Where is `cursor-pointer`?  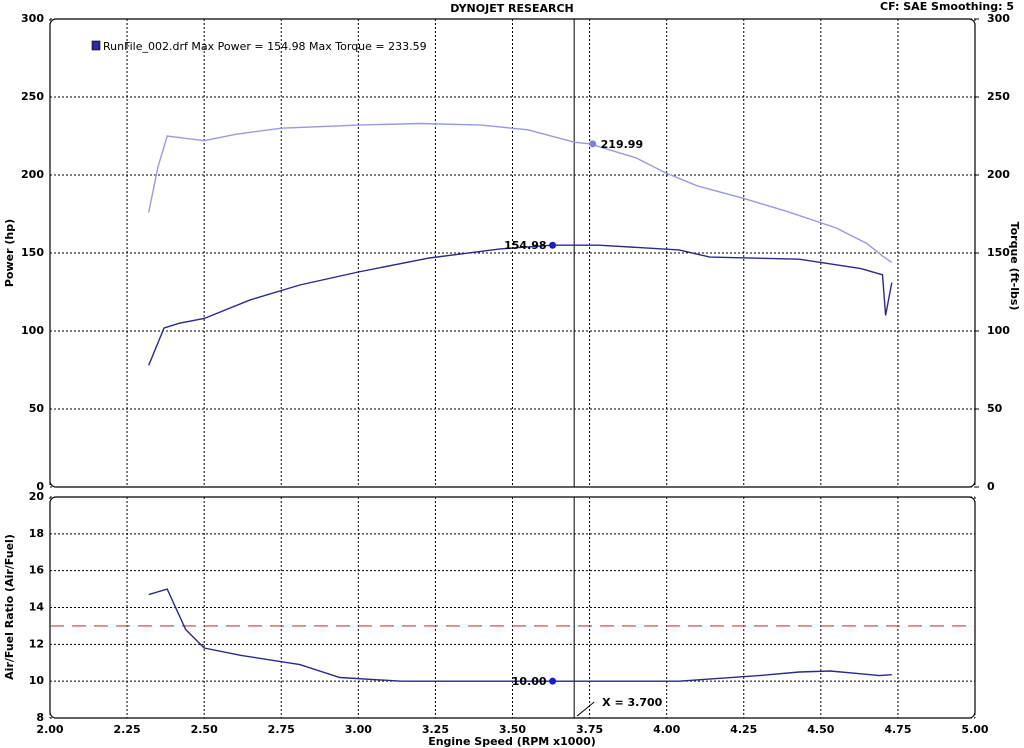
cursor-pointer is located at coordinates (585, 709).